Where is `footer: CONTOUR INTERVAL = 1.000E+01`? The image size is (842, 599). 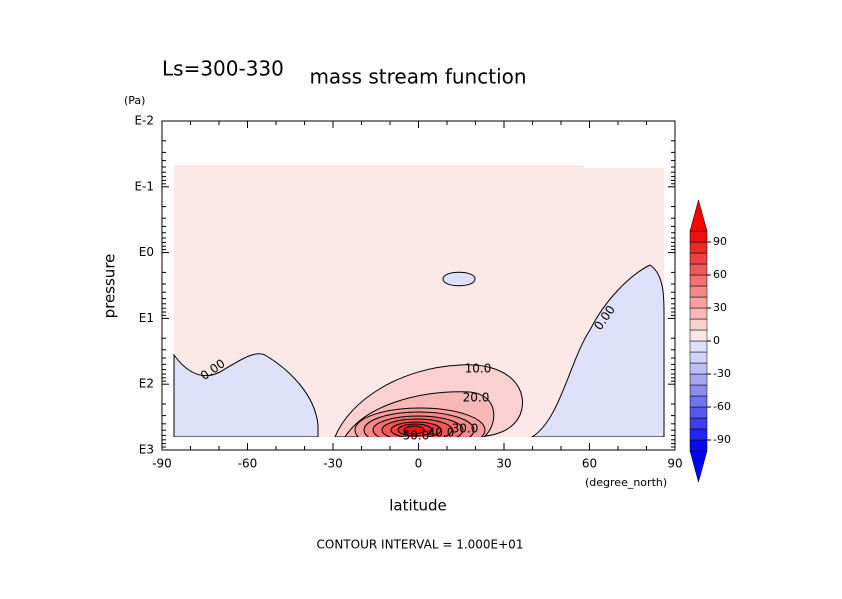
footer: CONTOUR INTERVAL = 1.000E+01 is located at coordinates (420, 545).